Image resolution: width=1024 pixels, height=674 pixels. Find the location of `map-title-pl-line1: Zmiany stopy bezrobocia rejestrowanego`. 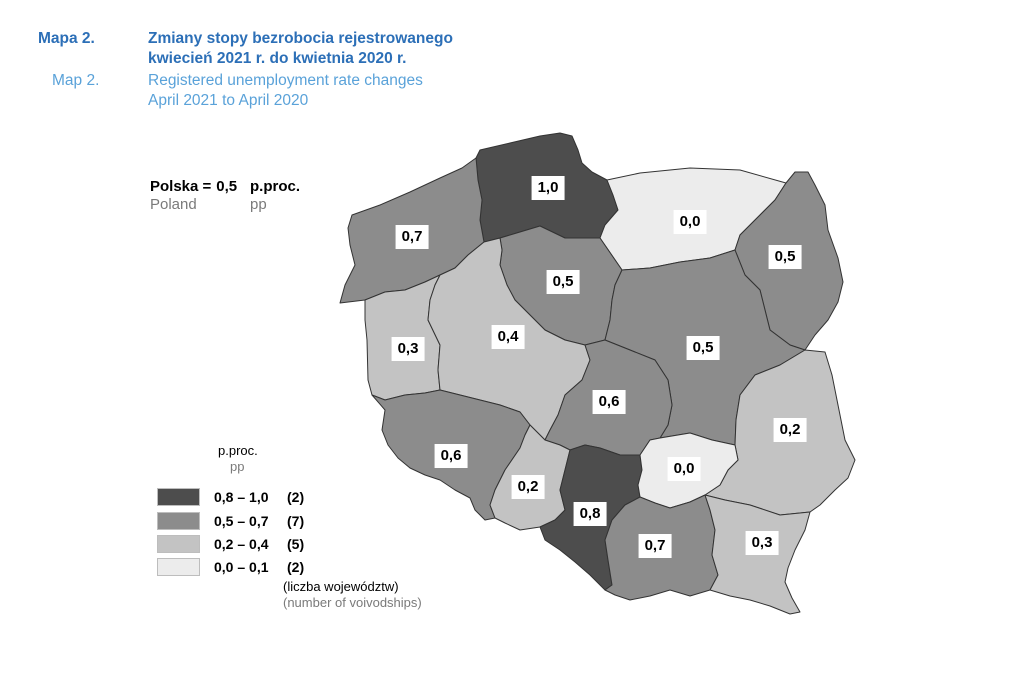

map-title-pl-line1: Zmiany stopy bezrobocia rejestrowanego is located at coordinates (300, 38).